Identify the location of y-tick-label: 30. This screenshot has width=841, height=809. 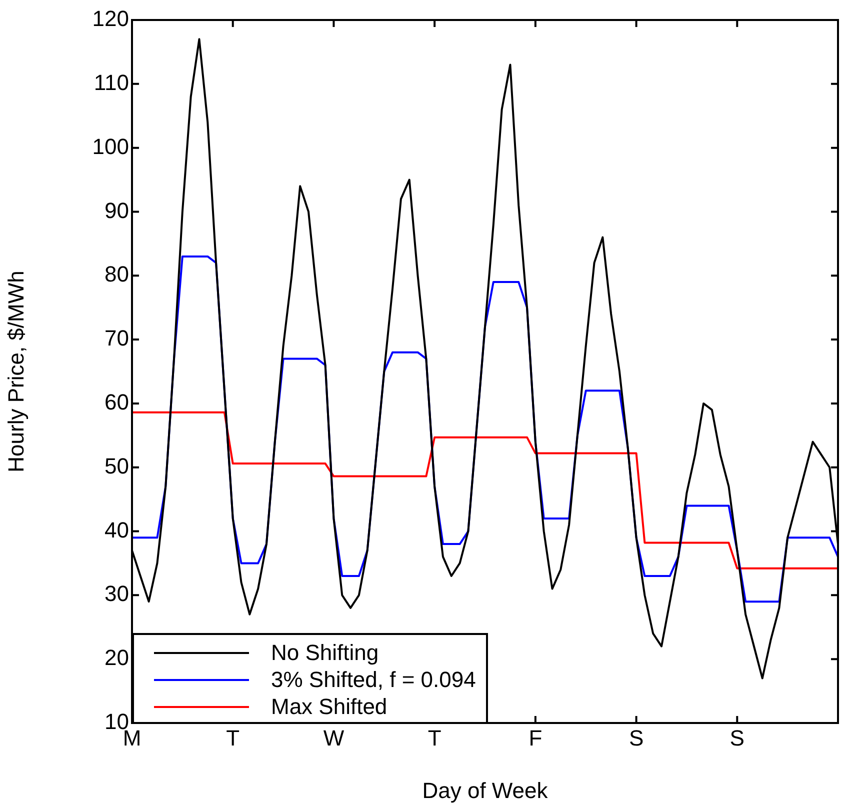
(116, 593).